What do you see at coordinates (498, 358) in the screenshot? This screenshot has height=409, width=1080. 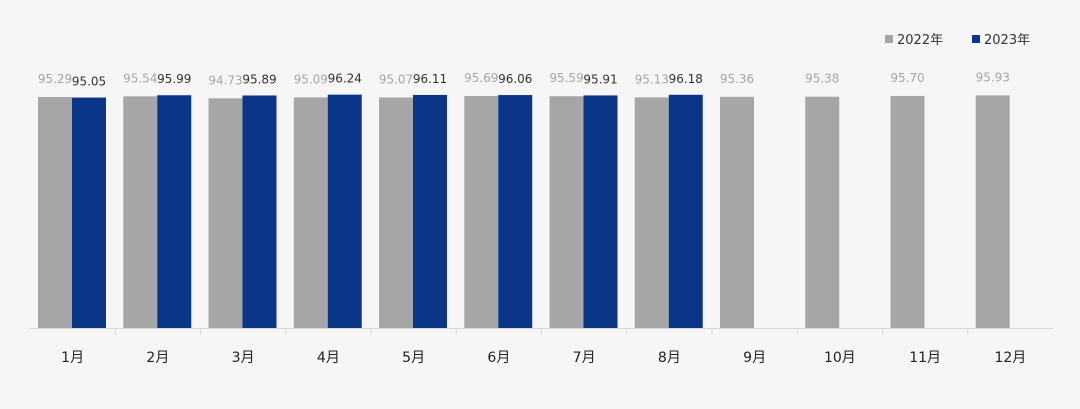 I see `x-tick-label-6: 6月` at bounding box center [498, 358].